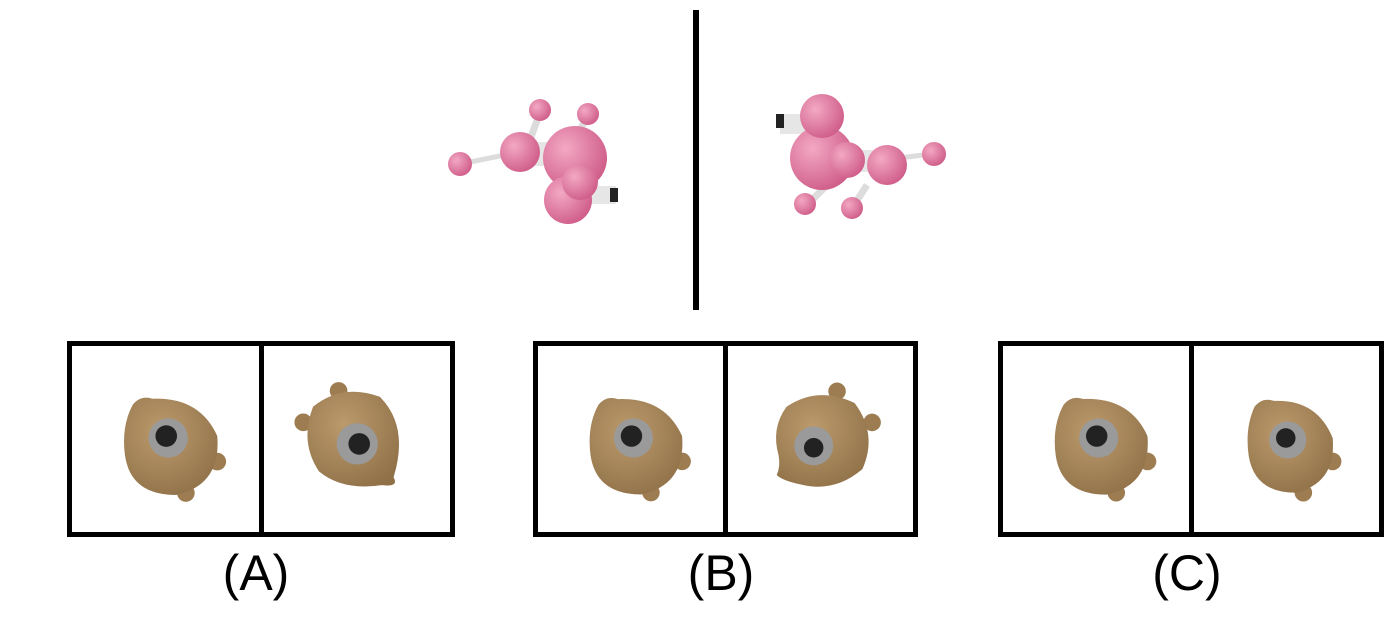 Image resolution: width=1395 pixels, height=618 pixels. What do you see at coordinates (1187, 573) in the screenshot?
I see `option-c-label: (C)` at bounding box center [1187, 573].